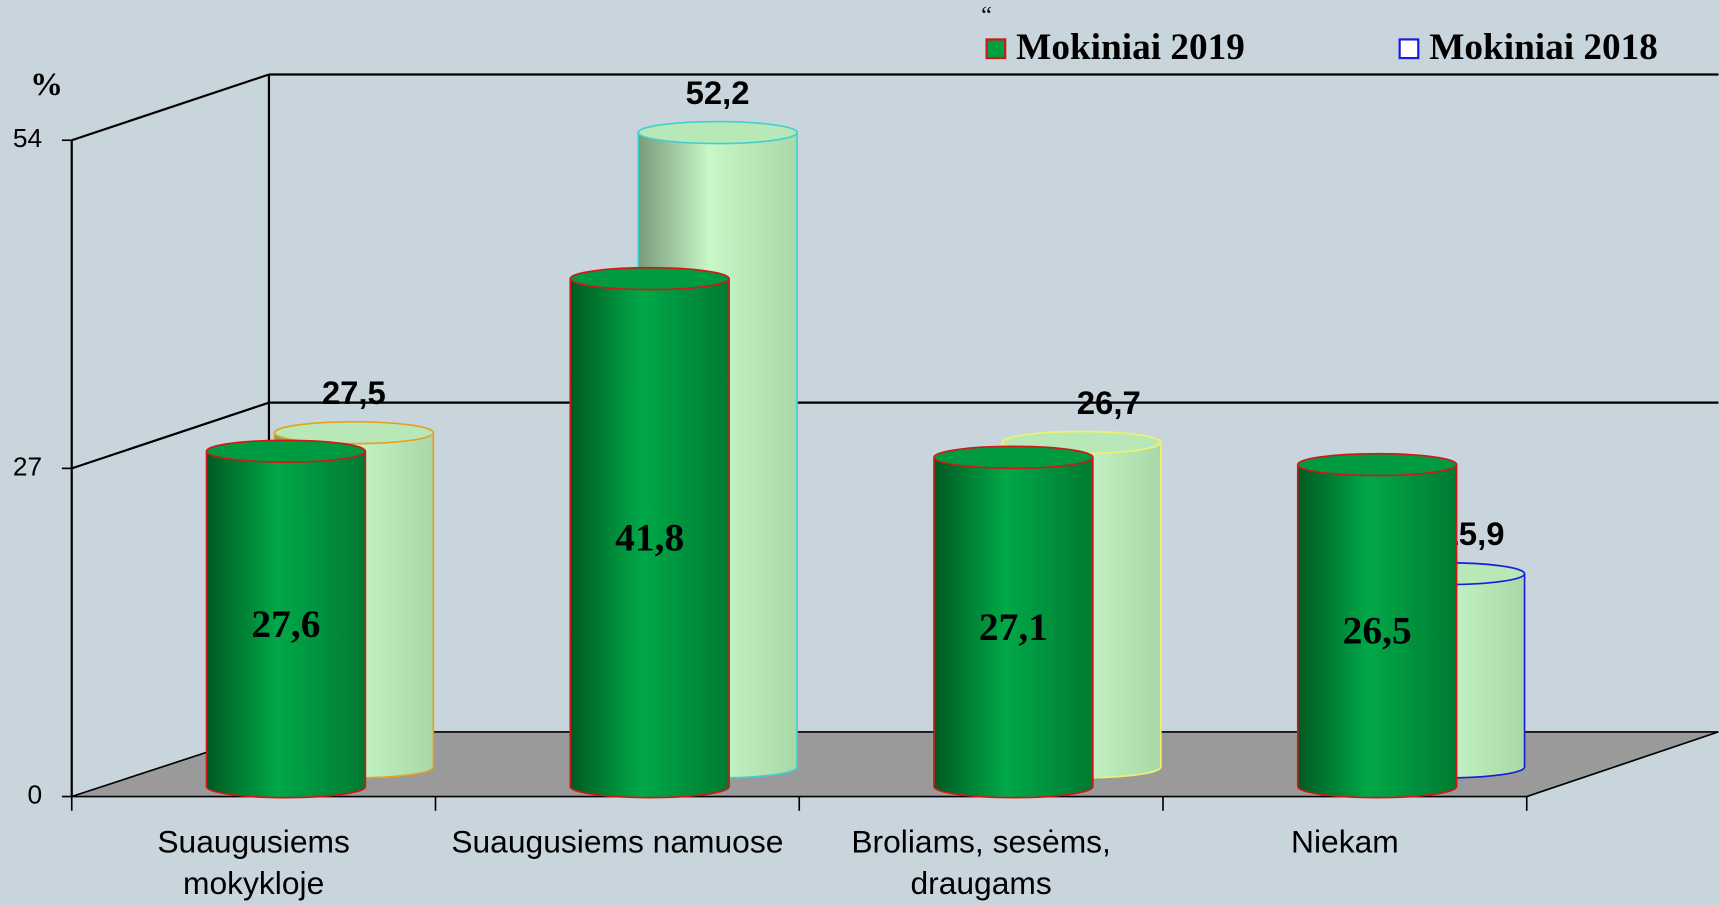 The image size is (1719, 905). Describe the element at coordinates (27, 466) in the screenshot. I see `y-tick-label: 27` at that location.